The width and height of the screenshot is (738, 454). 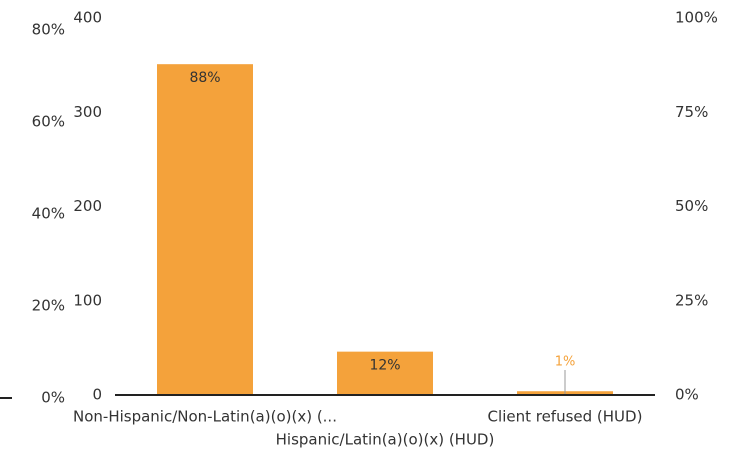 I want to click on y2-tick-label: 50%, so click(x=691, y=206).